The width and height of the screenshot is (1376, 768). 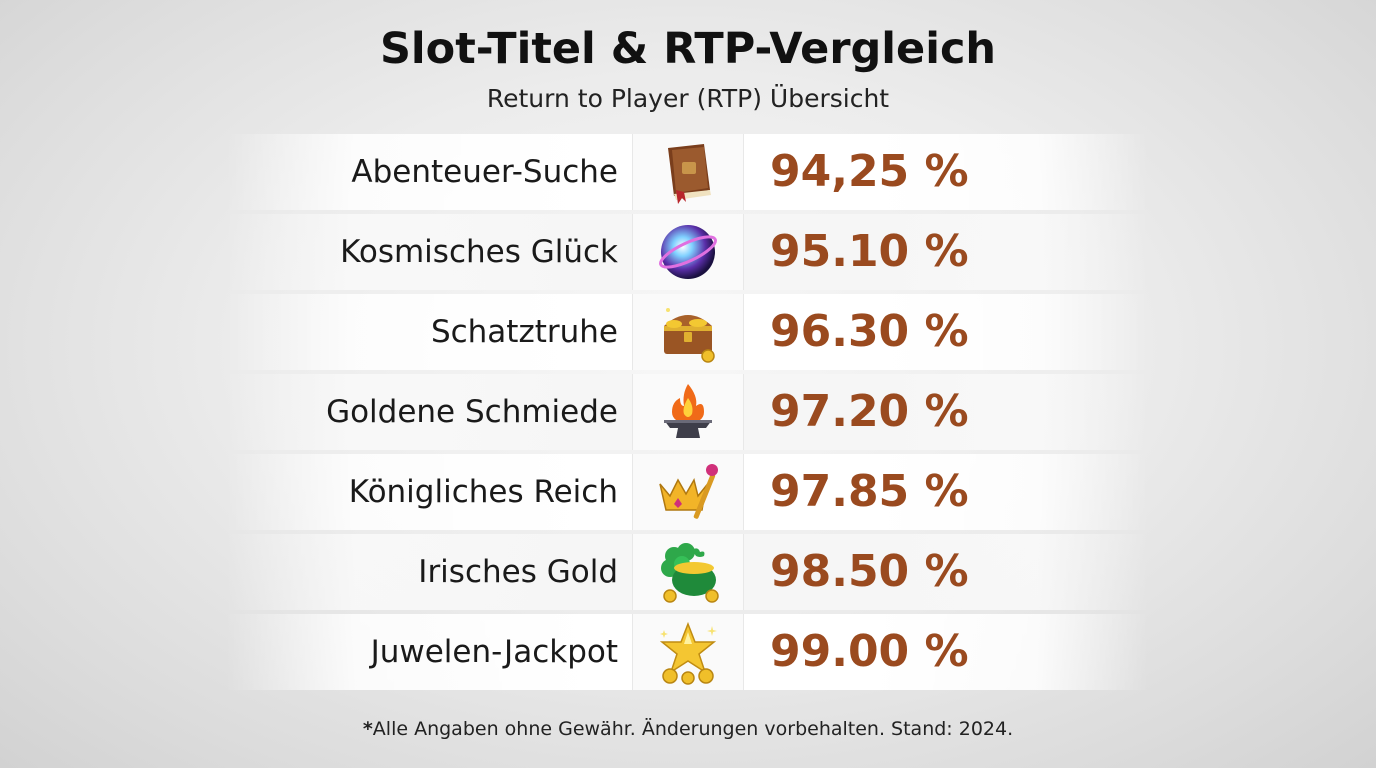 I want to click on clover-pot-icon, so click(x=688, y=572).